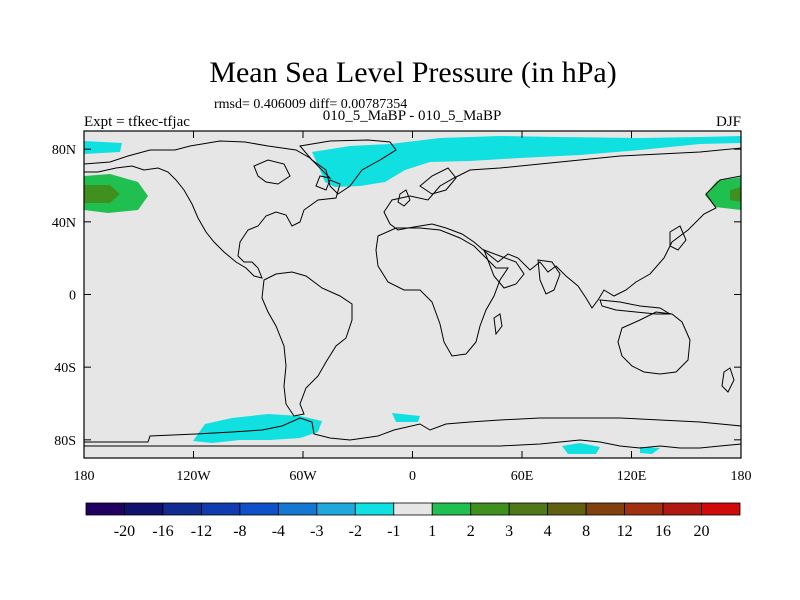 The image size is (800, 600). What do you see at coordinates (632, 476) in the screenshot?
I see `x-tick-label: 120E` at bounding box center [632, 476].